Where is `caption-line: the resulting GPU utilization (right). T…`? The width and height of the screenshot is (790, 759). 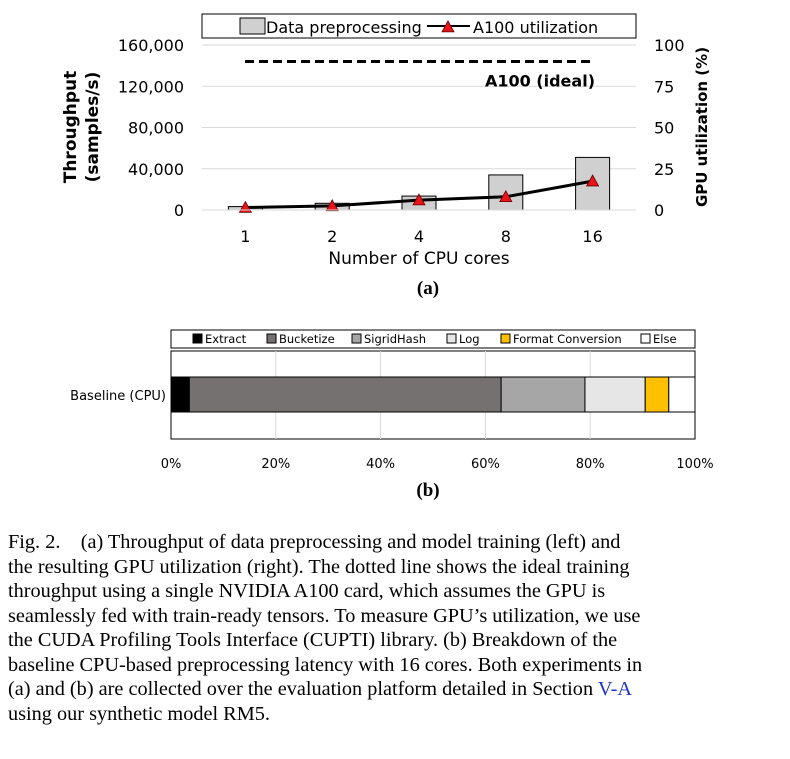
caption-line: the resulting GPU utilization (right). T… is located at coordinates (319, 566).